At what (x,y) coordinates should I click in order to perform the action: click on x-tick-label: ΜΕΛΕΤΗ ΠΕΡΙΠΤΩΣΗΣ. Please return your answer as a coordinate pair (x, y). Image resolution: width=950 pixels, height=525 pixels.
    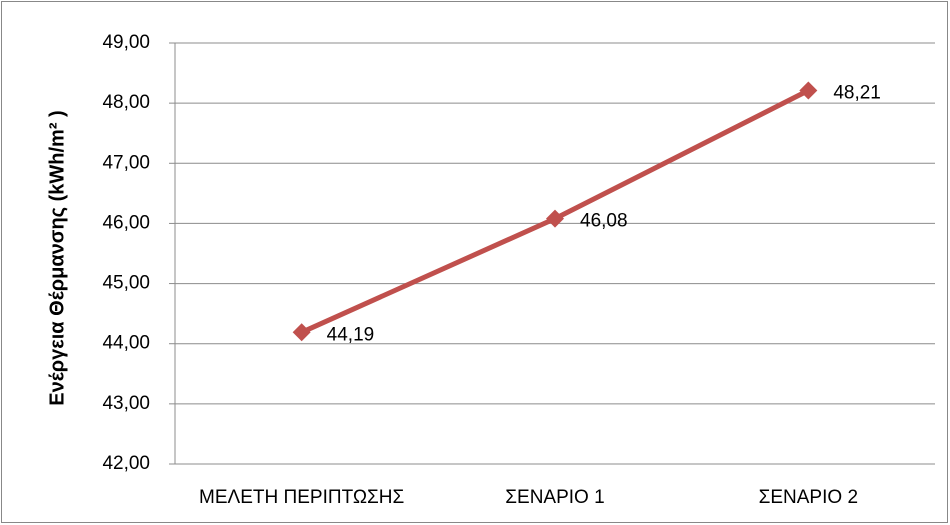
    Looking at the image, I should click on (301, 497).